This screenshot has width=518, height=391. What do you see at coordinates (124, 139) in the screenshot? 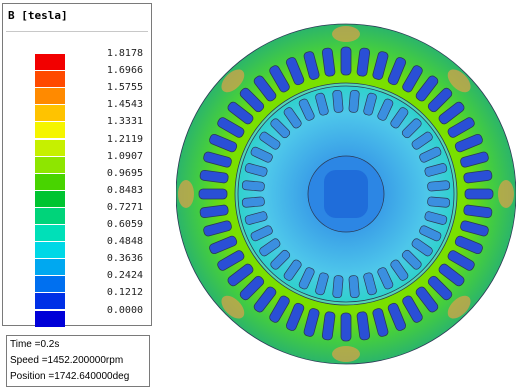
I see `legend-tick-label: 1.2119` at bounding box center [124, 139].